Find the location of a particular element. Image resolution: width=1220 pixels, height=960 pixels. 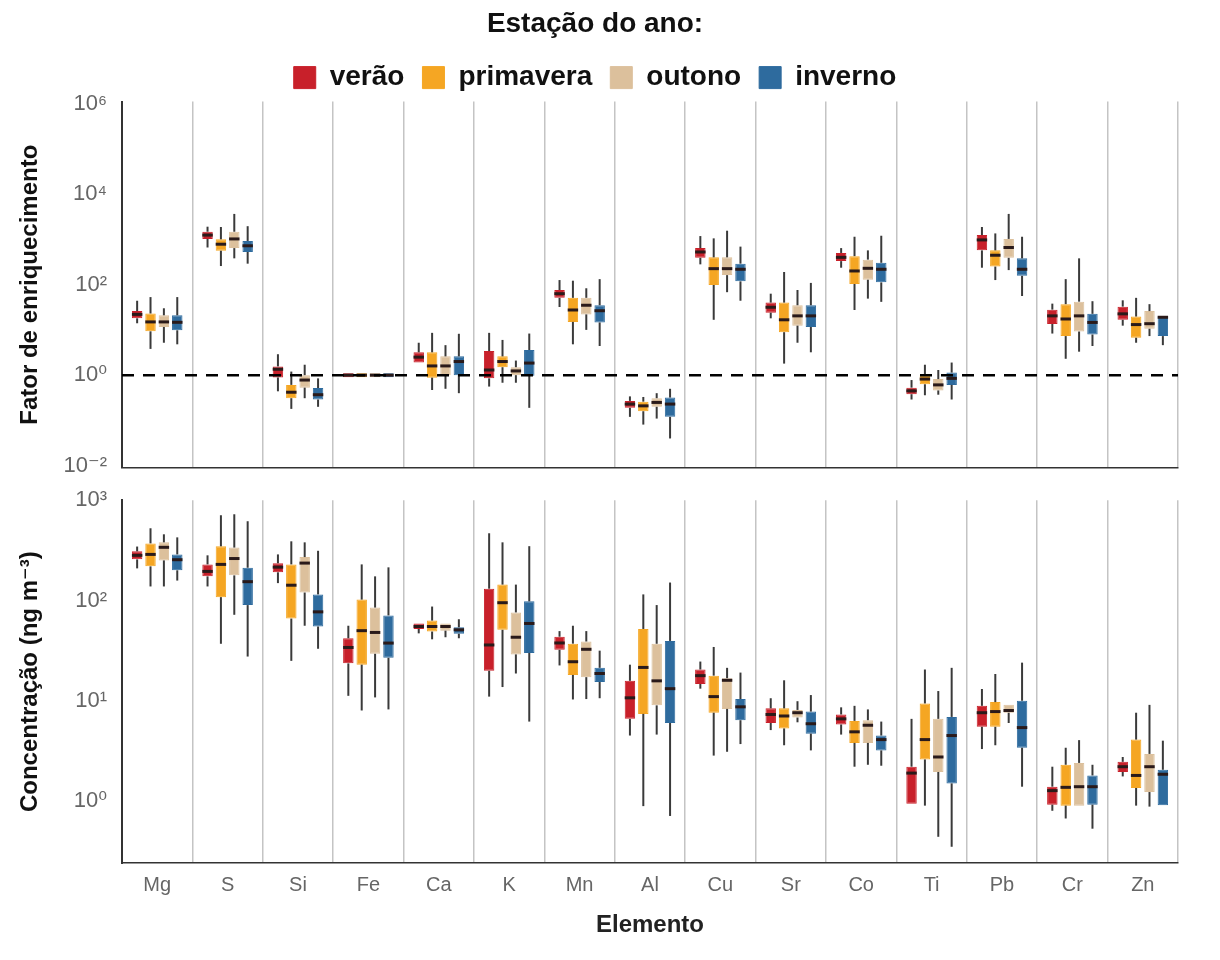

x-tick-label: K is located at coordinates (509, 883).